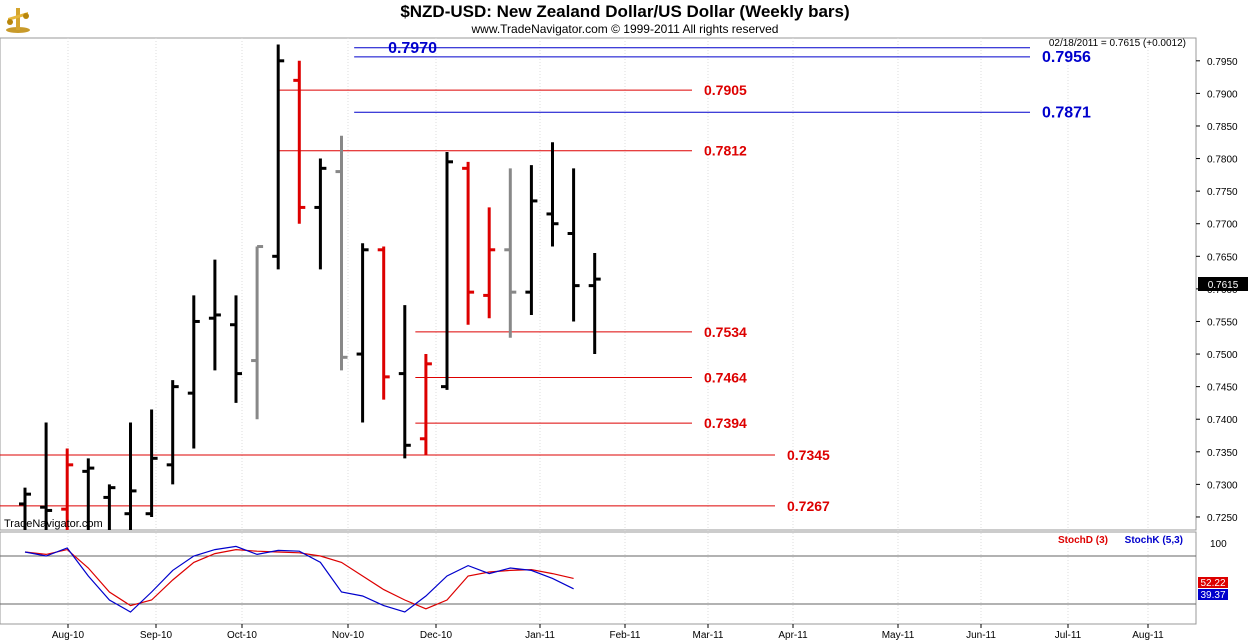 The image size is (1250, 643). Describe the element at coordinates (725, 90) in the screenshot. I see `level-label: 0.7905` at that location.